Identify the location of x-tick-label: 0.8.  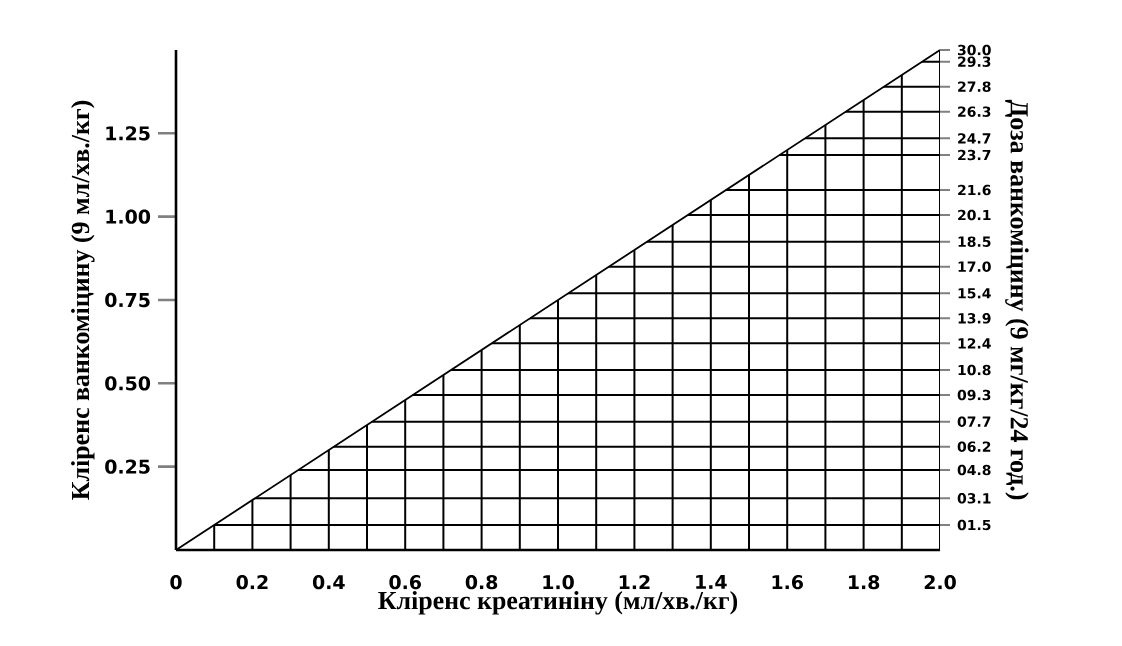
(481, 582).